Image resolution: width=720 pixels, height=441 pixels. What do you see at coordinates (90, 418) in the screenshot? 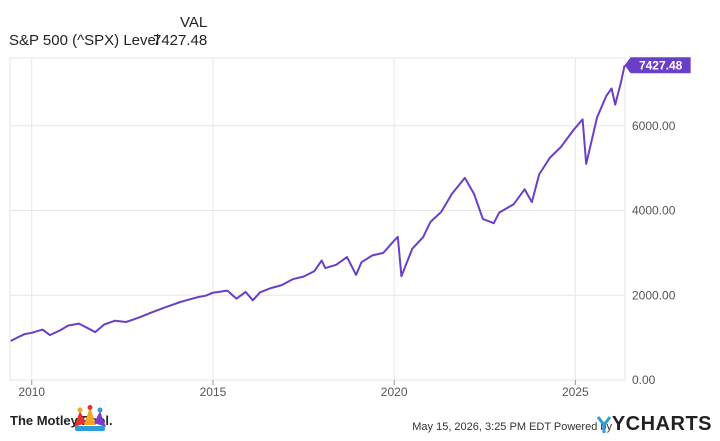
I see `jester-hat-icon` at bounding box center [90, 418].